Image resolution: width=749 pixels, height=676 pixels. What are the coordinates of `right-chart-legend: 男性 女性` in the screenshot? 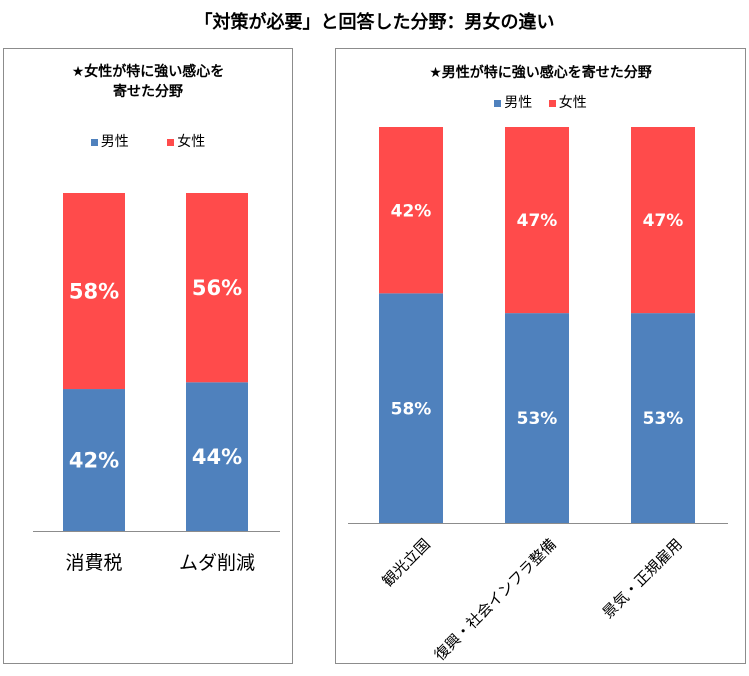 It's located at (540, 102).